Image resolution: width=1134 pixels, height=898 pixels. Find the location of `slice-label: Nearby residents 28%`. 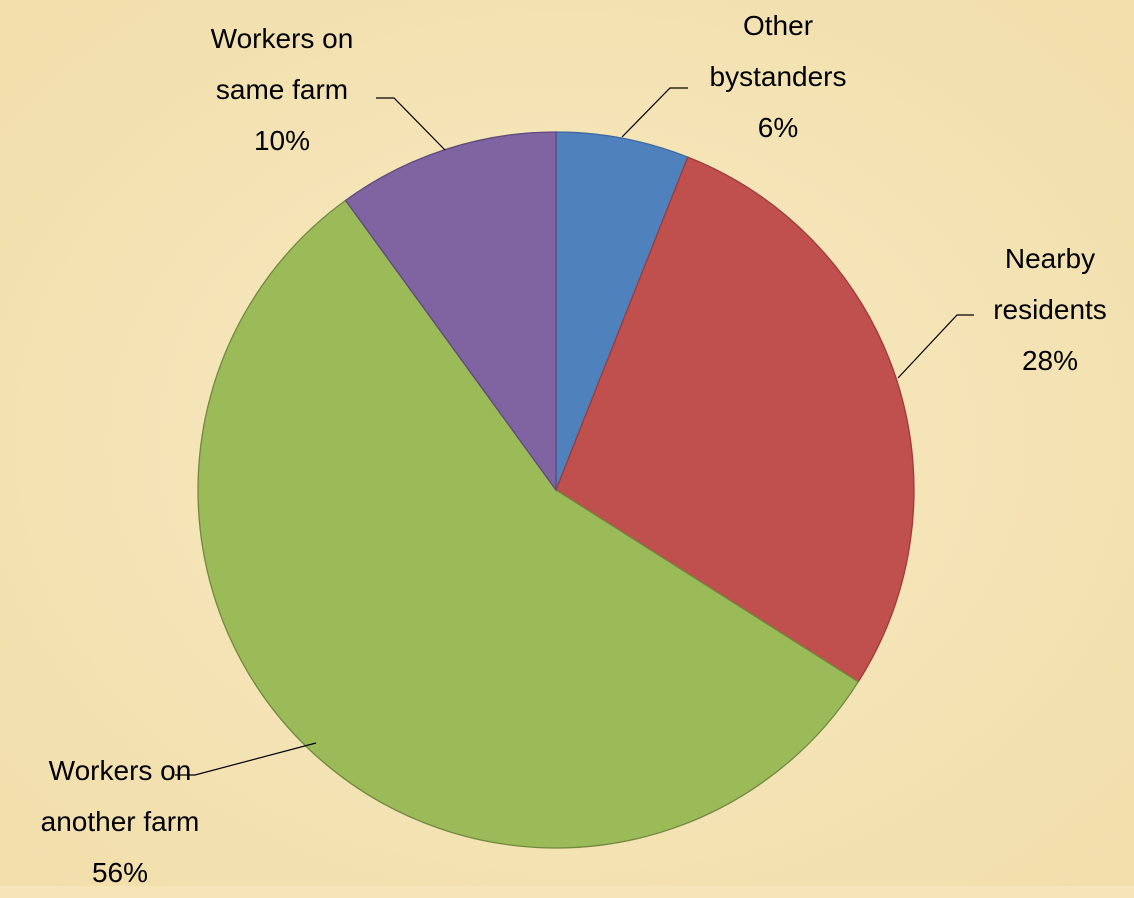

slice-label: Nearby residents 28% is located at coordinates (1017, 309).